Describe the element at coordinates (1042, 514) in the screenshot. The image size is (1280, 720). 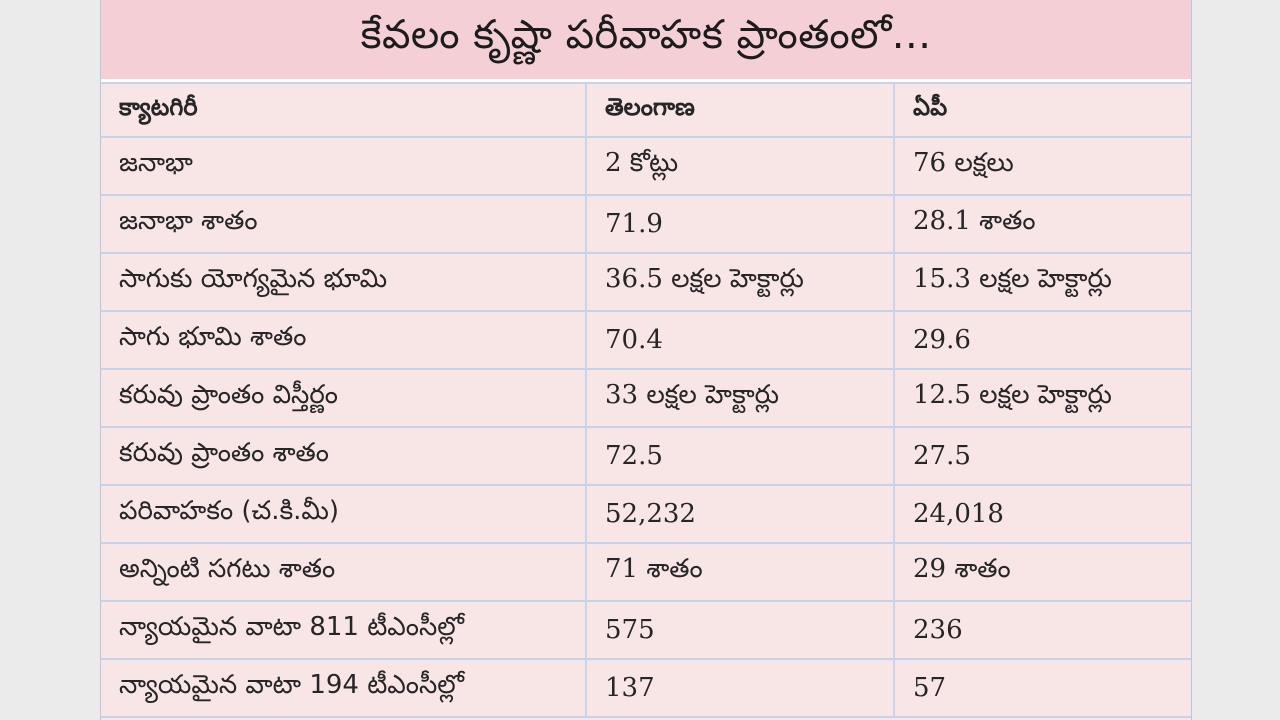
I see `row-ap-value: 24,018` at that location.